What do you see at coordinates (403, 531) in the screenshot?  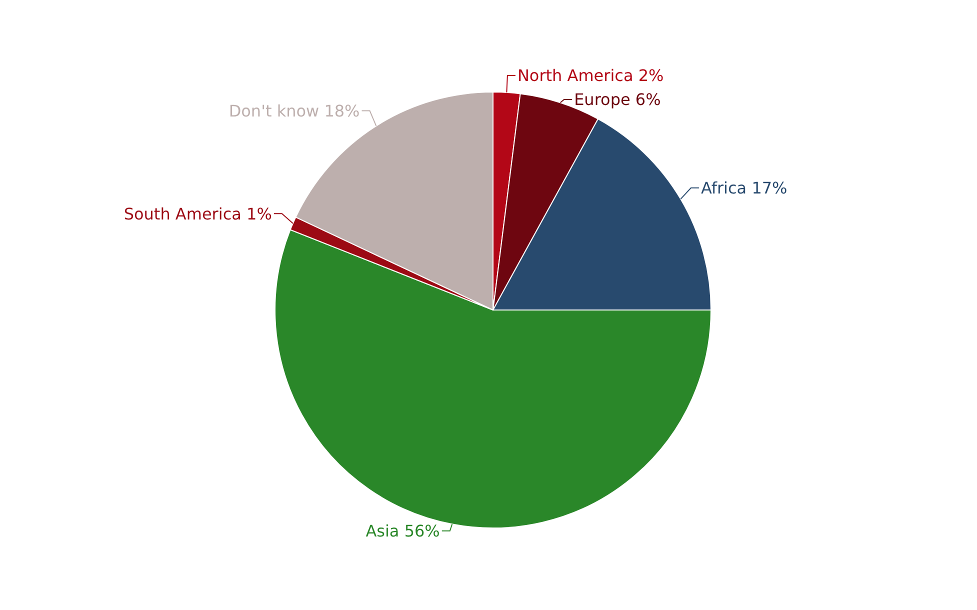 I see `slice-label: Asia 56%` at bounding box center [403, 531].